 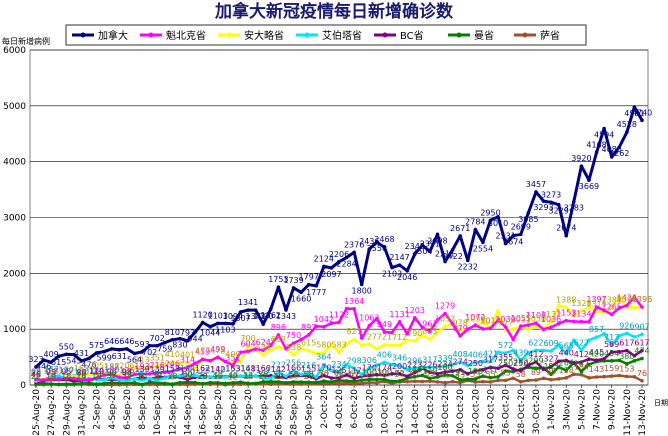 I want to click on data-label: 246, so click(x=172, y=363).